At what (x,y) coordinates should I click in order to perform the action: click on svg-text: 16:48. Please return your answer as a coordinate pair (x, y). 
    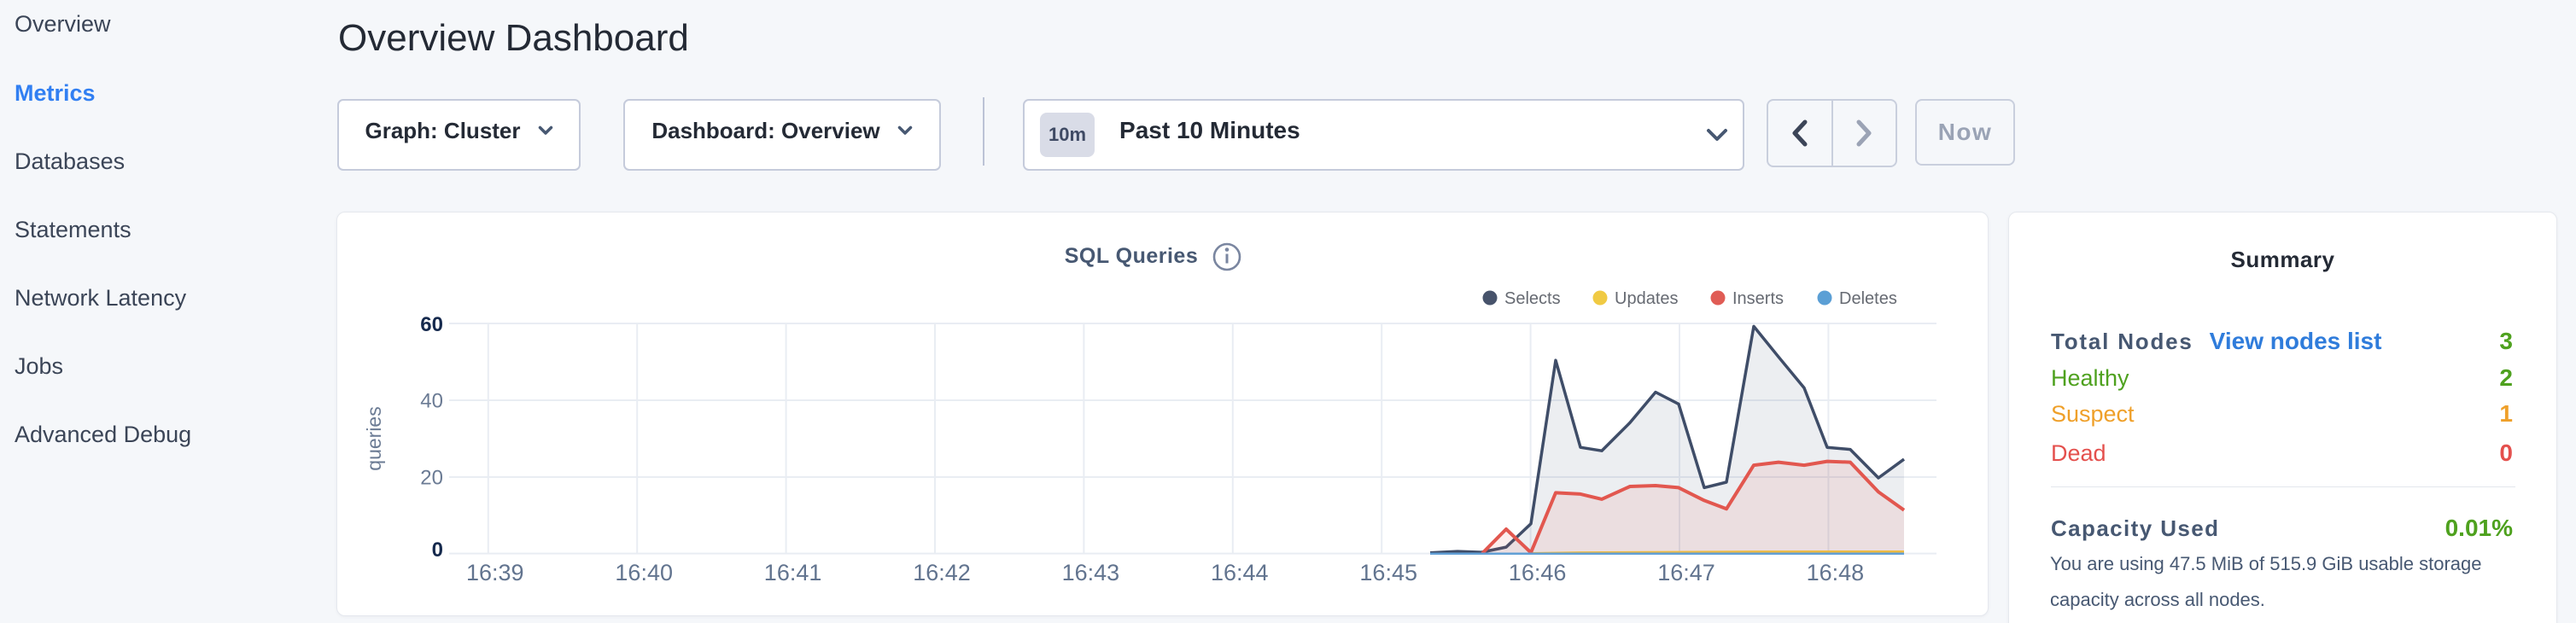
    Looking at the image, I should click on (1836, 572).